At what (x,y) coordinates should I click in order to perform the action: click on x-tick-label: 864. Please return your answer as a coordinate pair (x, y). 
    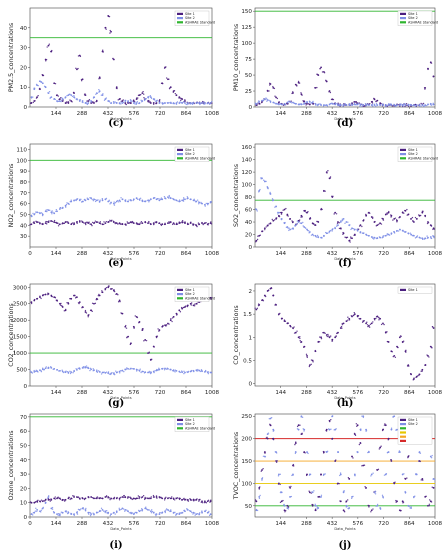
    Looking at the image, I should click on (409, 524).